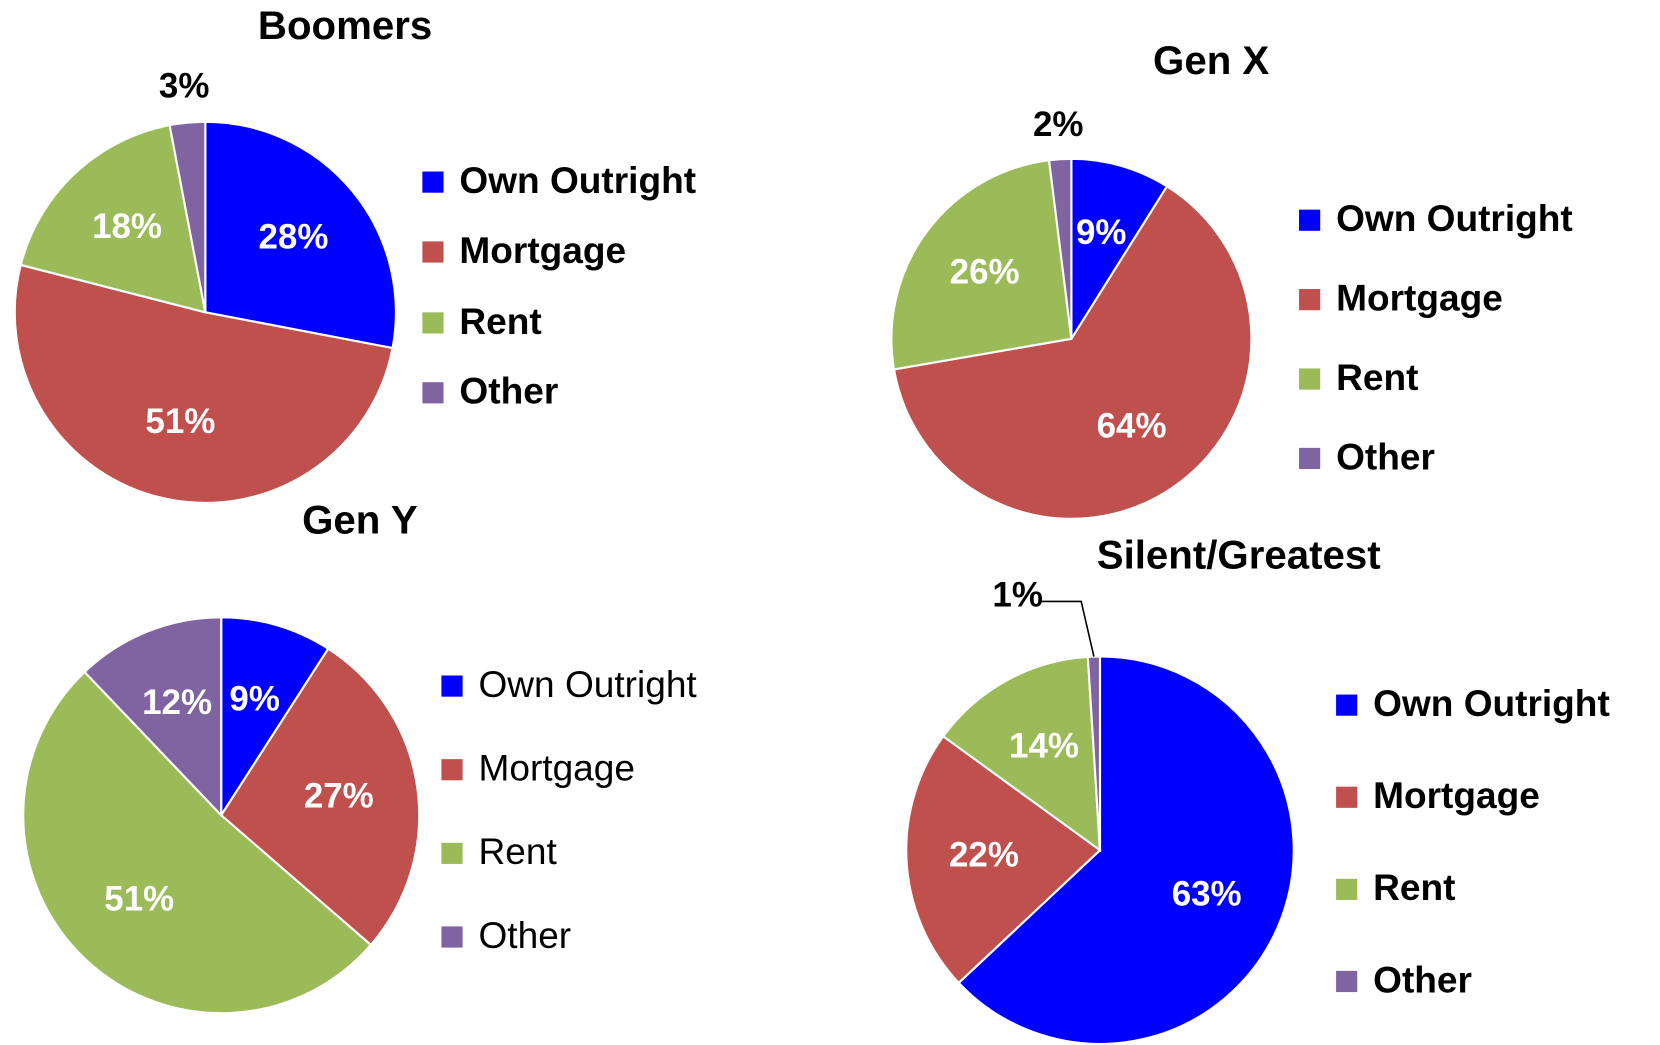 The height and width of the screenshot is (1045, 1660). Describe the element at coordinates (1207, 894) in the screenshot. I see `data-label: 63%` at that location.